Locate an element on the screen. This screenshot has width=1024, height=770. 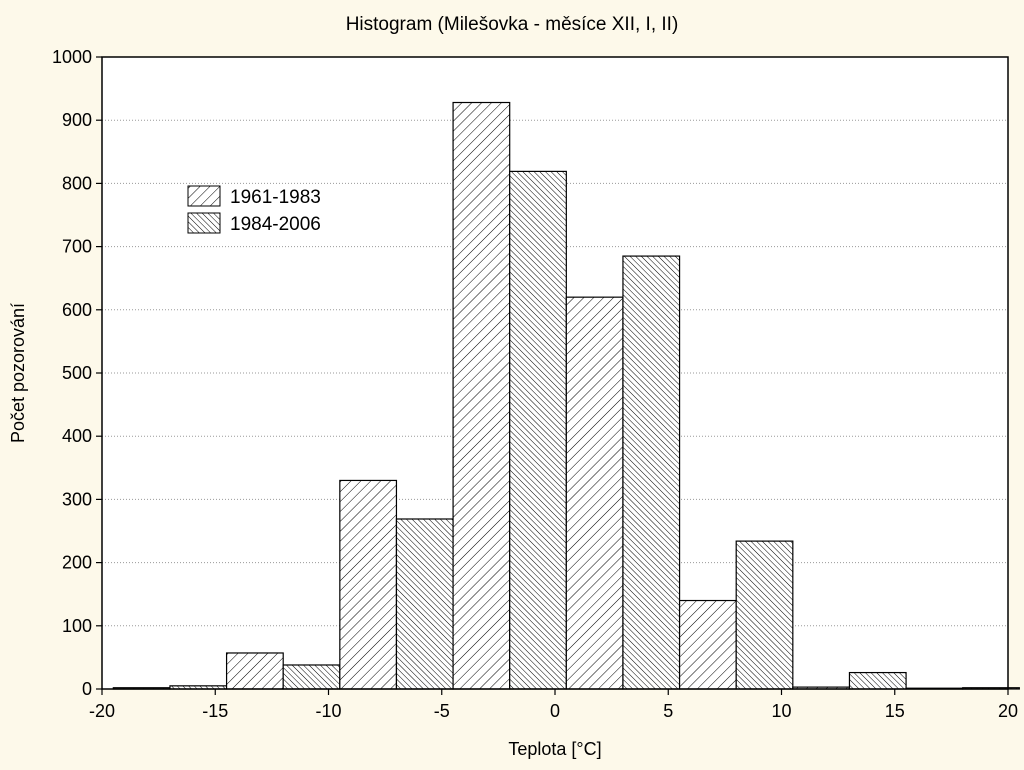
y-tick-label: 500 is located at coordinates (77, 373).